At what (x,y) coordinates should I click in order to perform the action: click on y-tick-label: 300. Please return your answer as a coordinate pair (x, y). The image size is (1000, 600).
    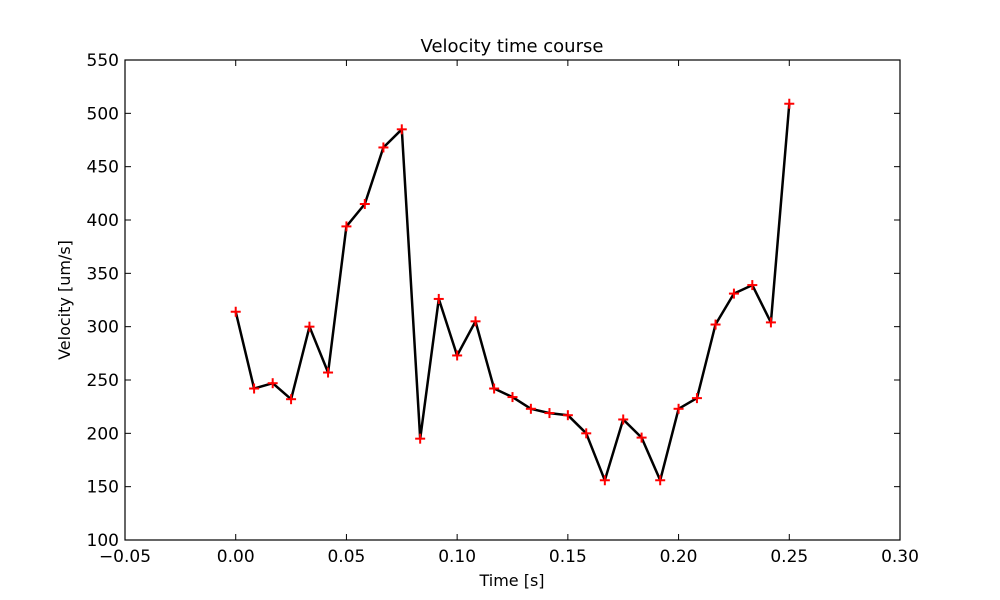
    Looking at the image, I should click on (103, 328).